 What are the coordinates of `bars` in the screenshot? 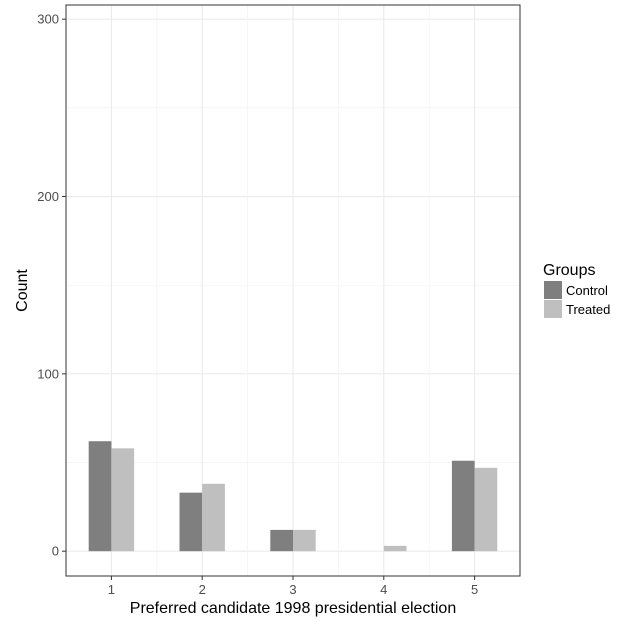 It's located at (293, 496).